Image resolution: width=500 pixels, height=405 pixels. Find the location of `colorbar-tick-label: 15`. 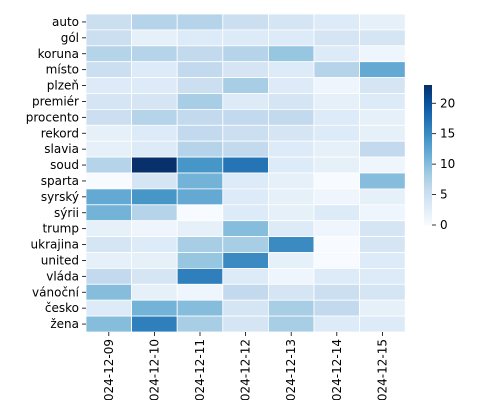

colorbar-tick-label: 15 is located at coordinates (447, 134).